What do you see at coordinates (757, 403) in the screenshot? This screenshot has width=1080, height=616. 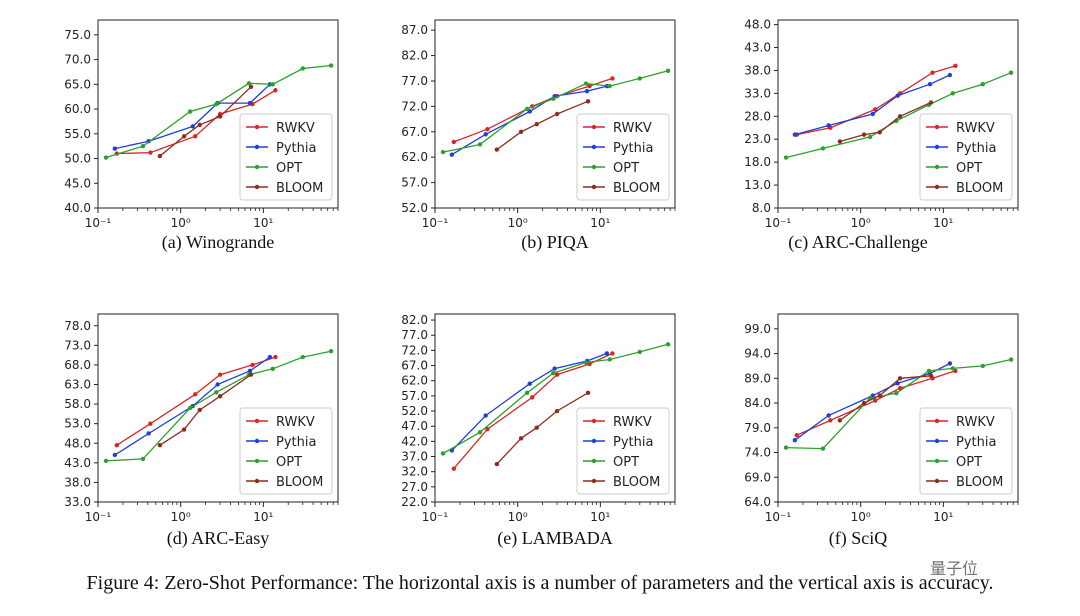 I see `y-tick-label: 84.0` at bounding box center [757, 403].